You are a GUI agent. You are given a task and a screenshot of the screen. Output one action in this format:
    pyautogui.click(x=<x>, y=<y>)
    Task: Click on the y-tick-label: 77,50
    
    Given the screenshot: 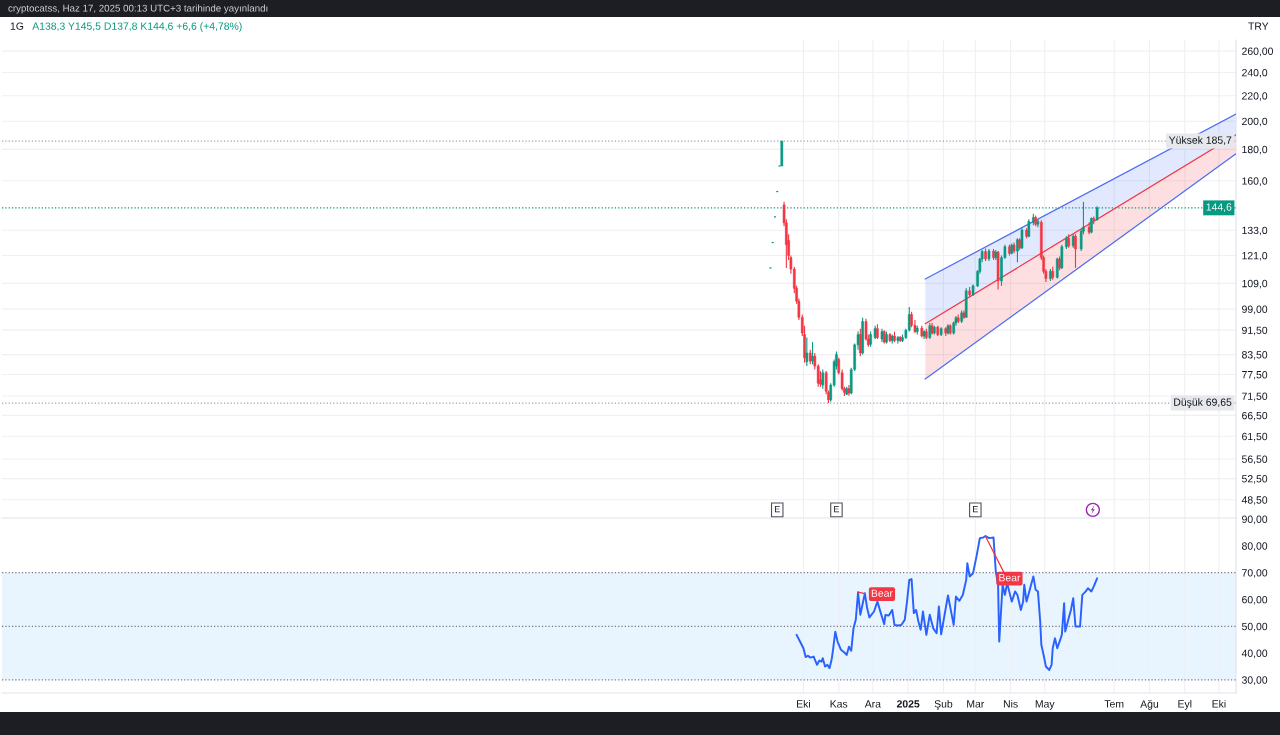 What is the action you would take?
    pyautogui.click(x=1255, y=375)
    